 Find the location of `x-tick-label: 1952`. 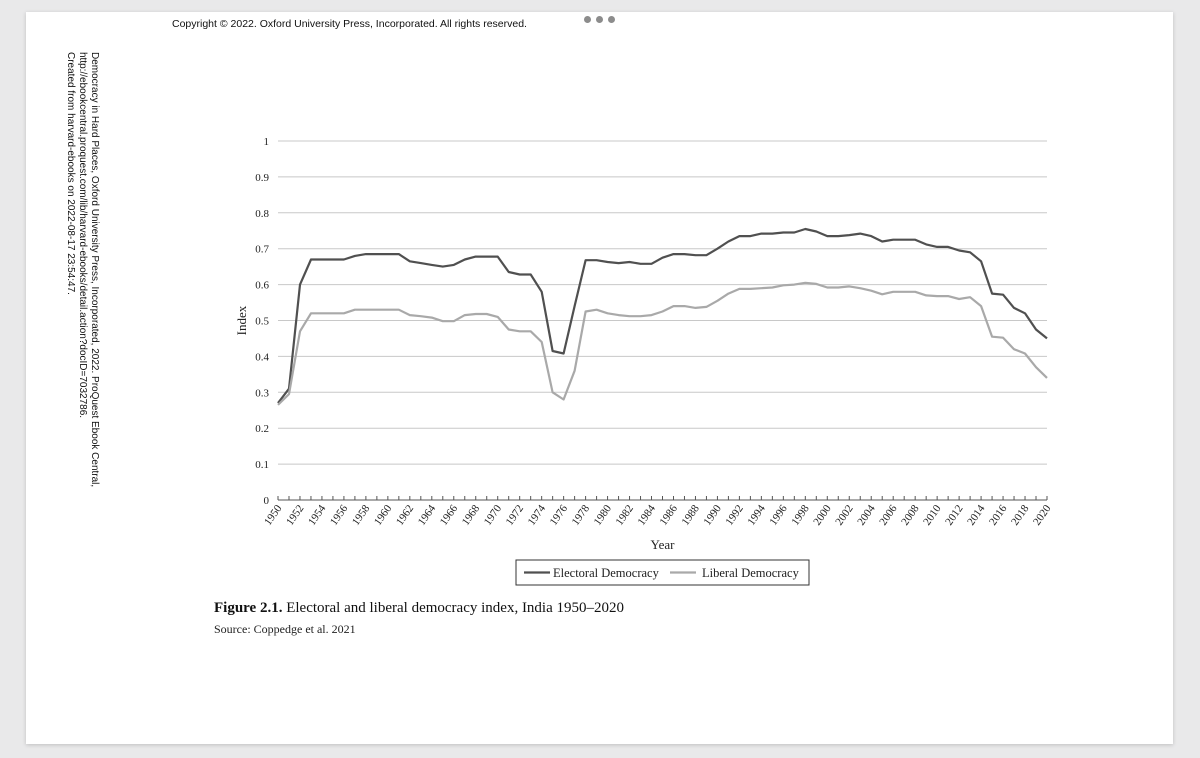

x-tick-label: 1952 is located at coordinates (295, 515).